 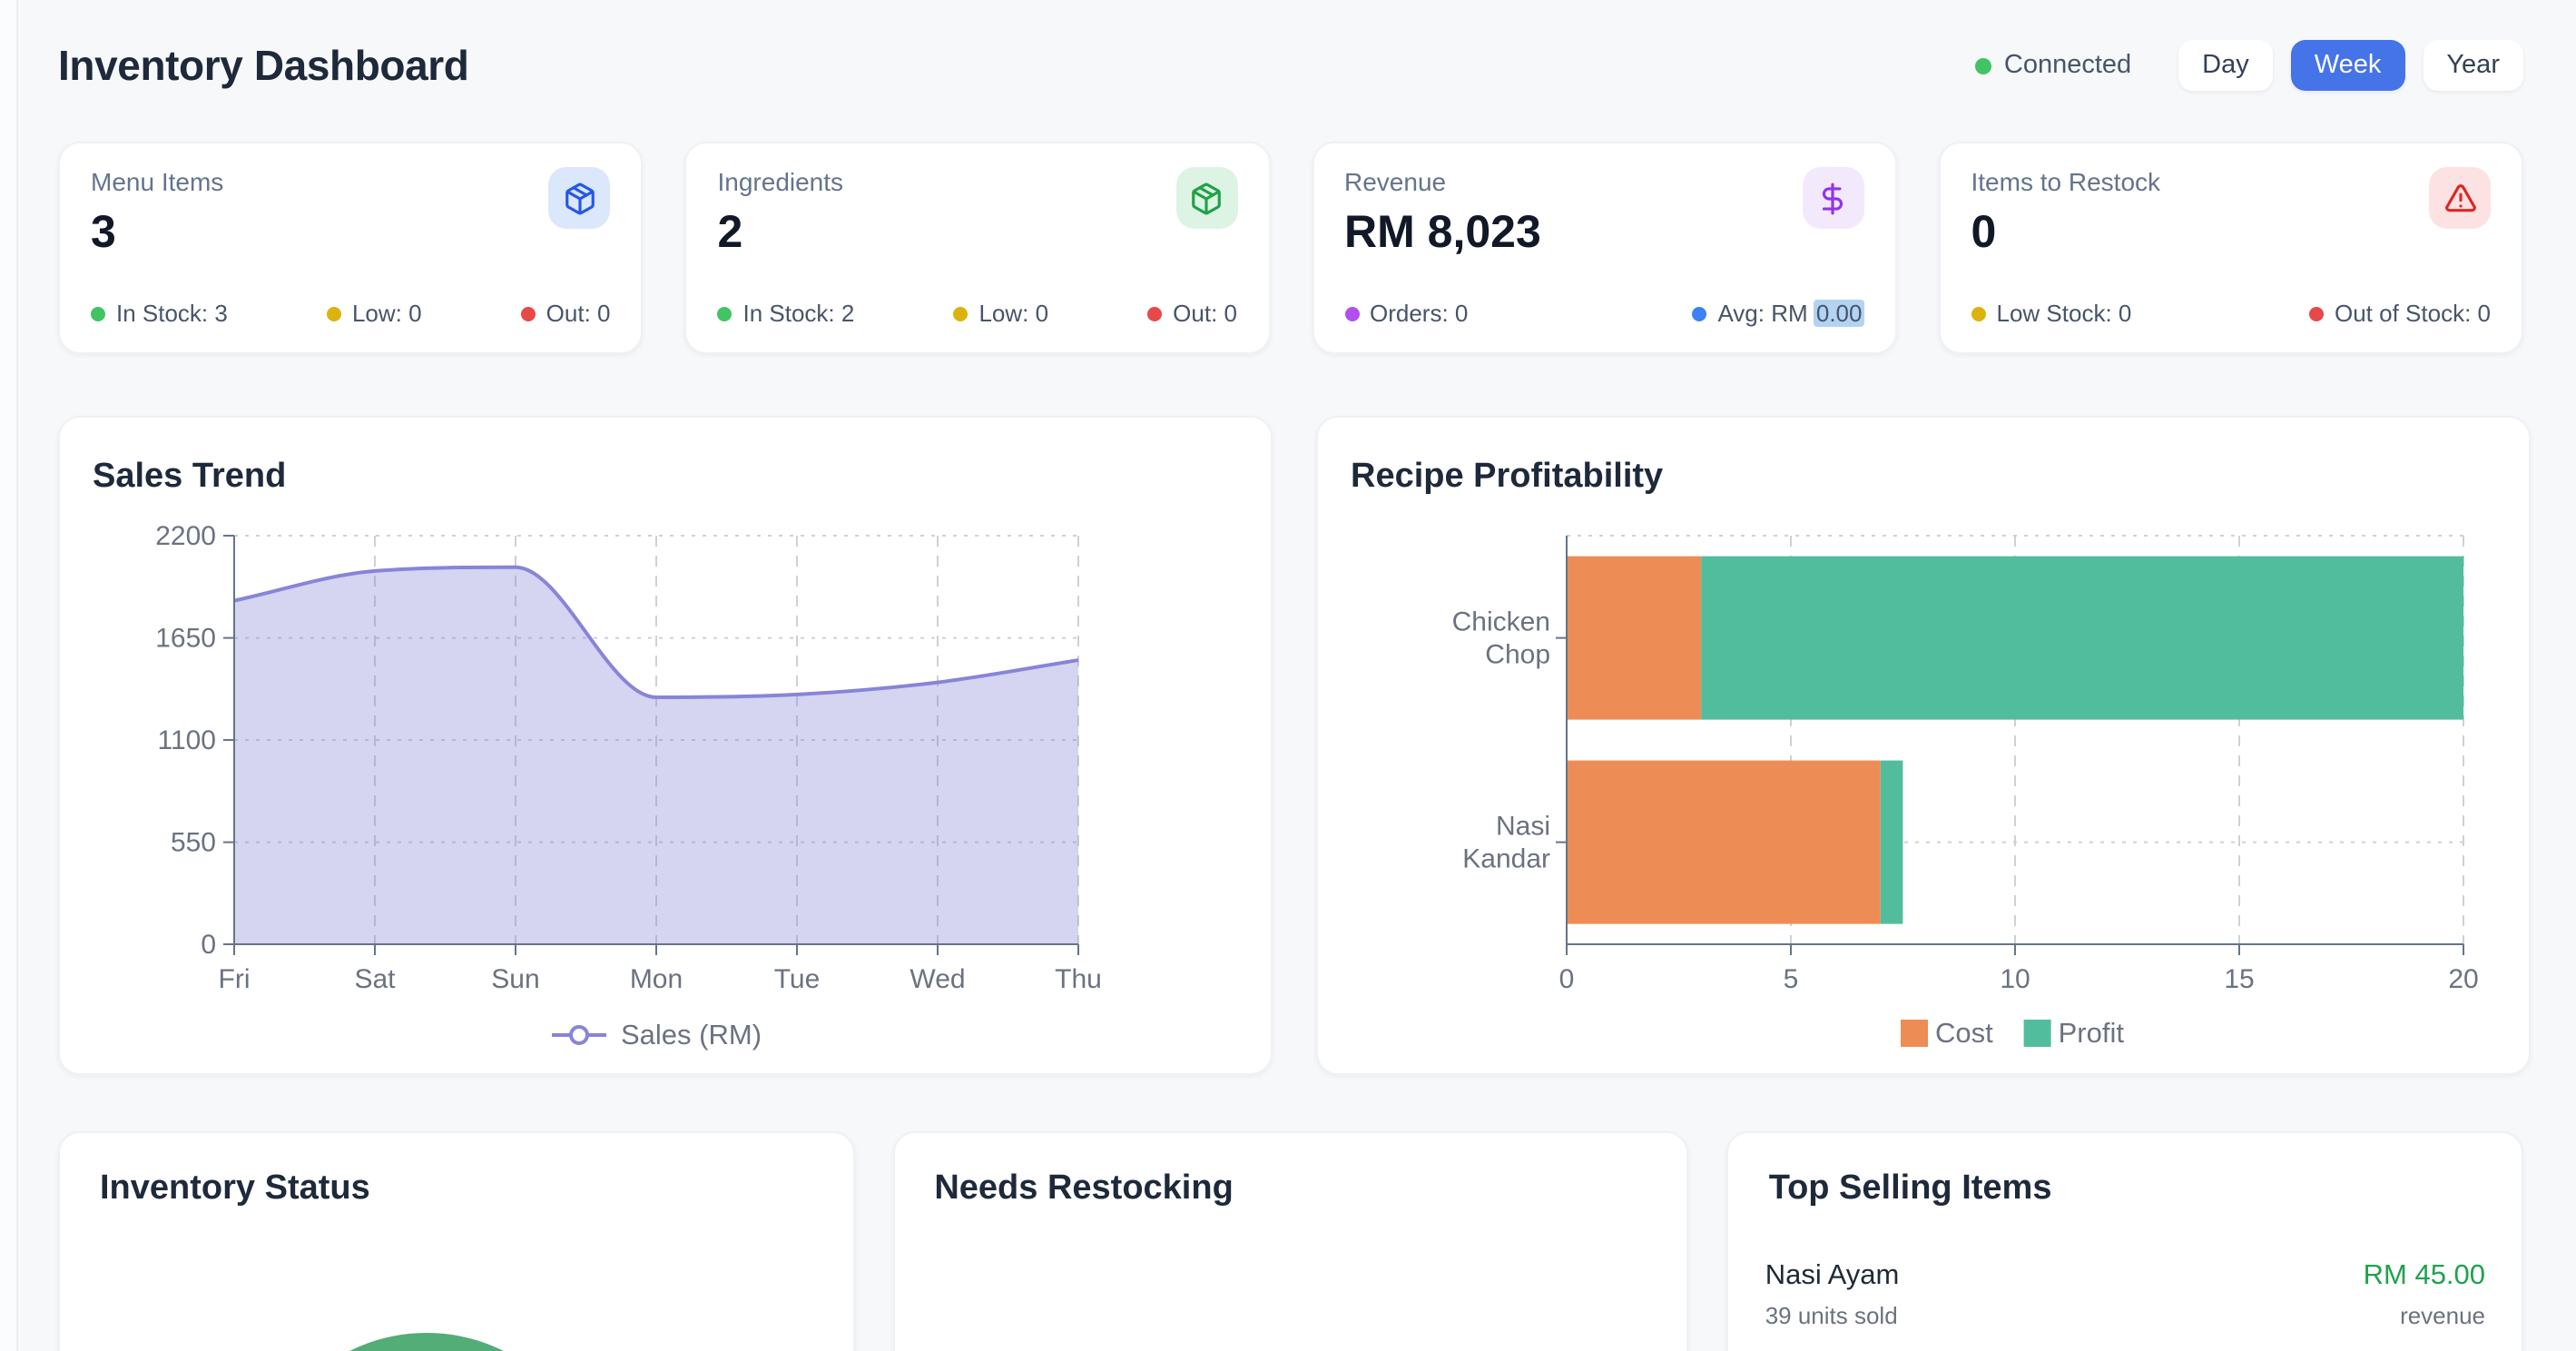 What do you see at coordinates (2347, 65) in the screenshot?
I see `week-button: Week` at bounding box center [2347, 65].